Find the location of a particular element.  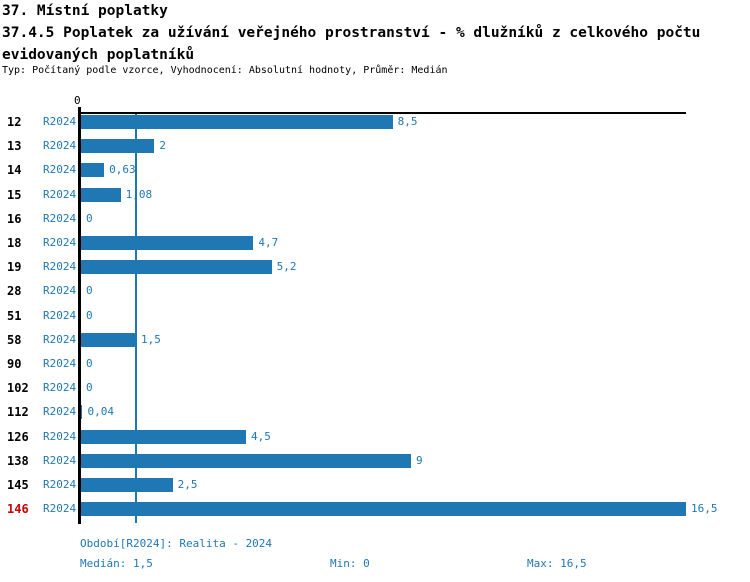

x-axis-origin-label: 0 is located at coordinates (77, 100).